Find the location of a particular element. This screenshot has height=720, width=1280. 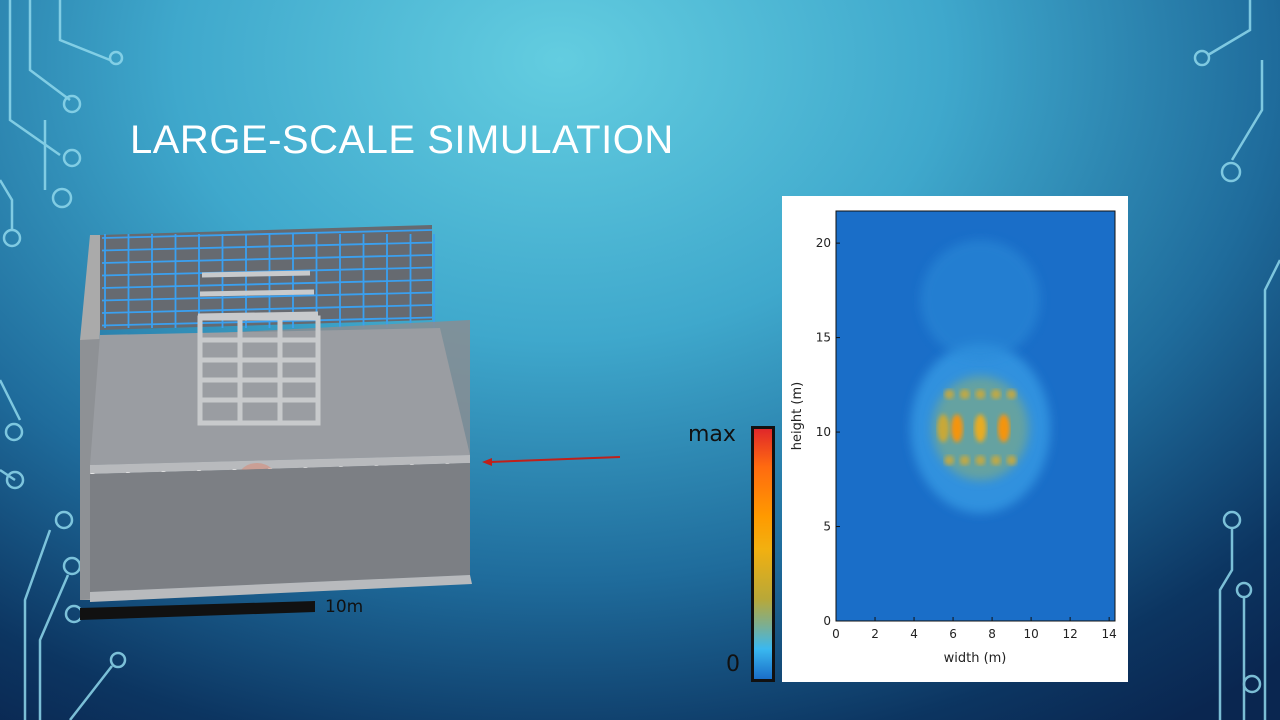

arrow is located at coordinates (551, 461).